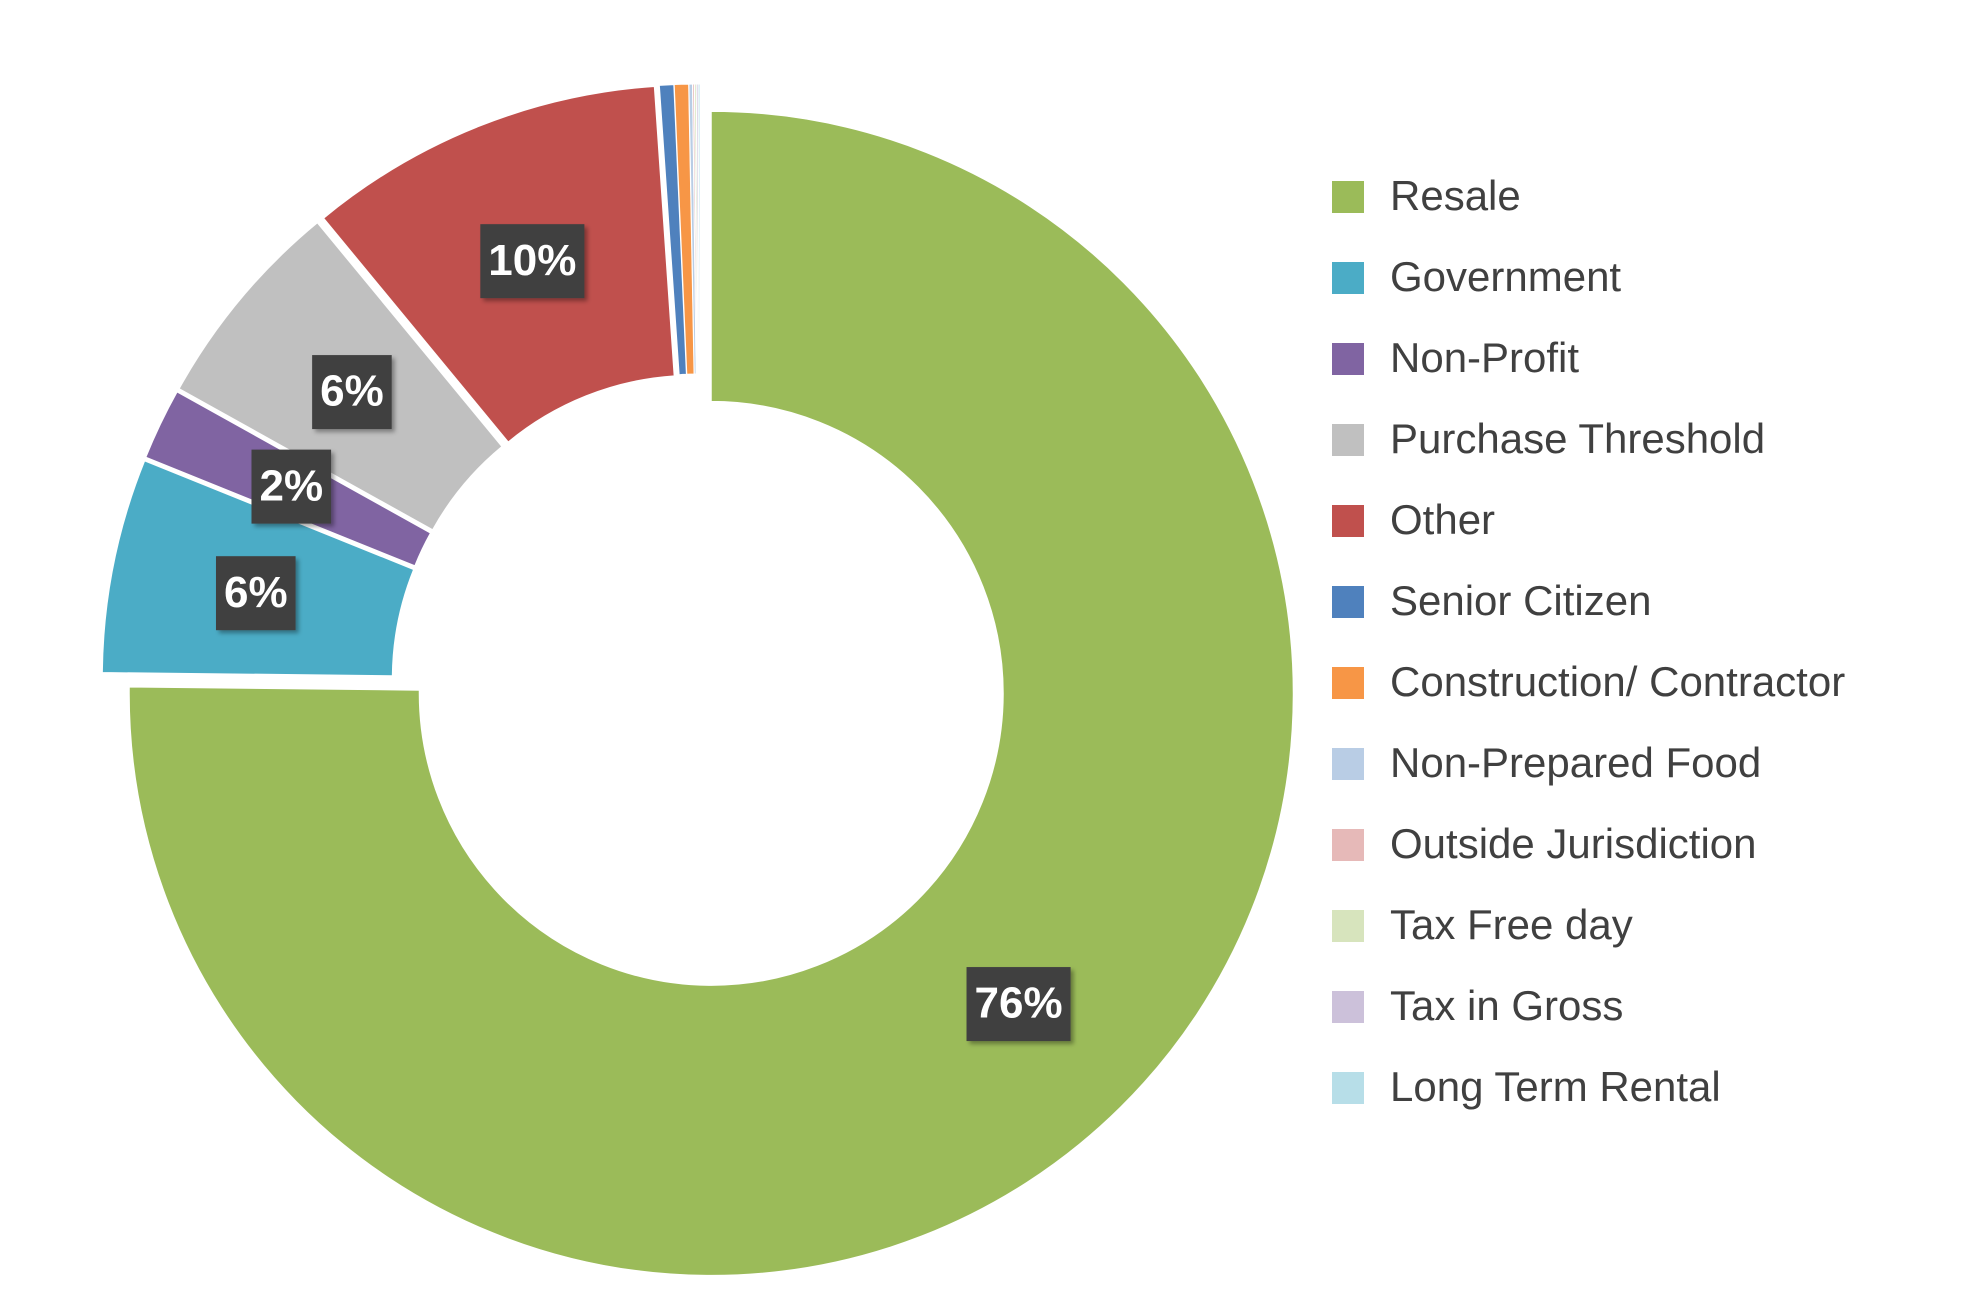  I want to click on legend-label: Construction/ Contractor, so click(1617, 681).